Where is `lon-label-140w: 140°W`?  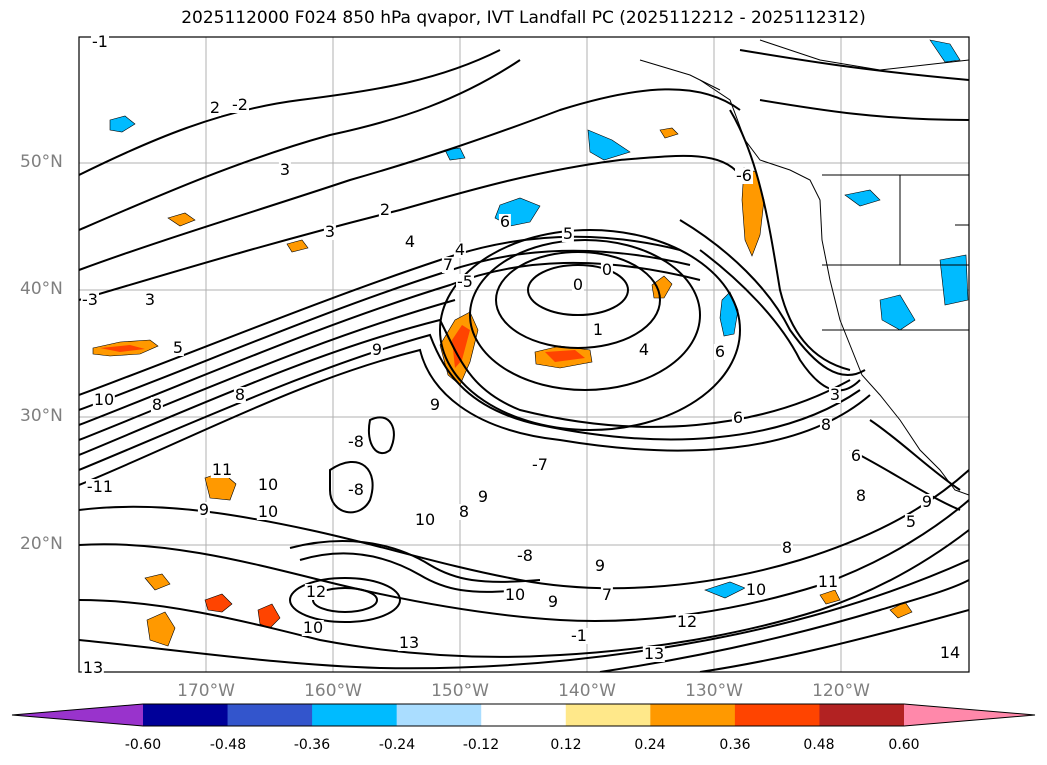
lon-label-140w: 140°W is located at coordinates (587, 691).